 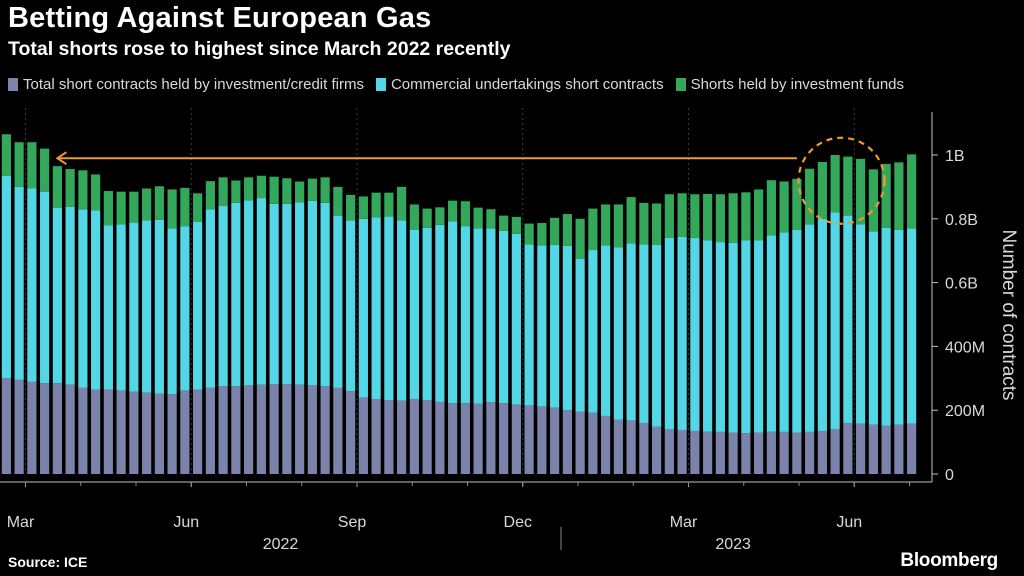 I want to click on source-note: Source: ICE, so click(x=48, y=562).